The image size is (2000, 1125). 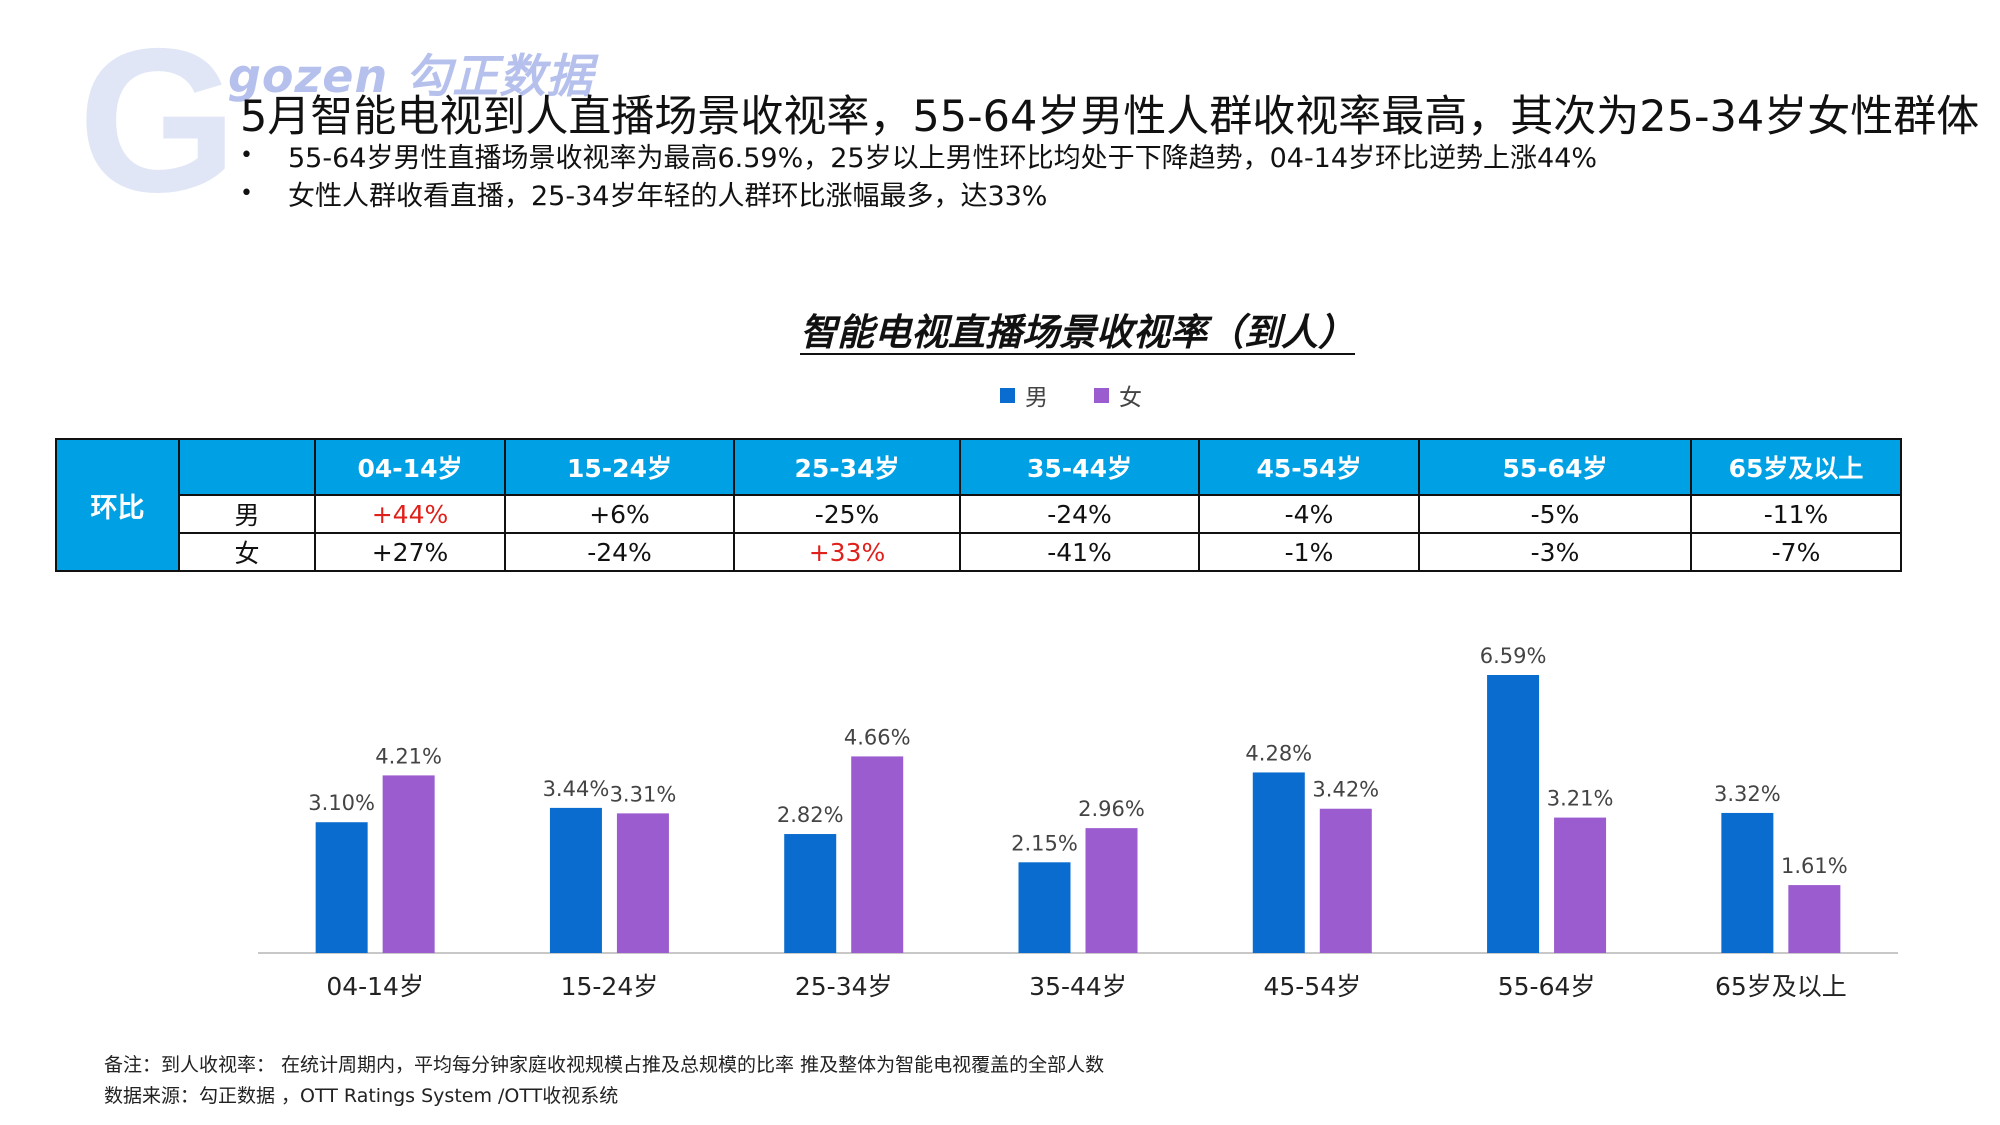 What do you see at coordinates (1555, 552) in the screenshot?
I see `table-cell: -3%` at bounding box center [1555, 552].